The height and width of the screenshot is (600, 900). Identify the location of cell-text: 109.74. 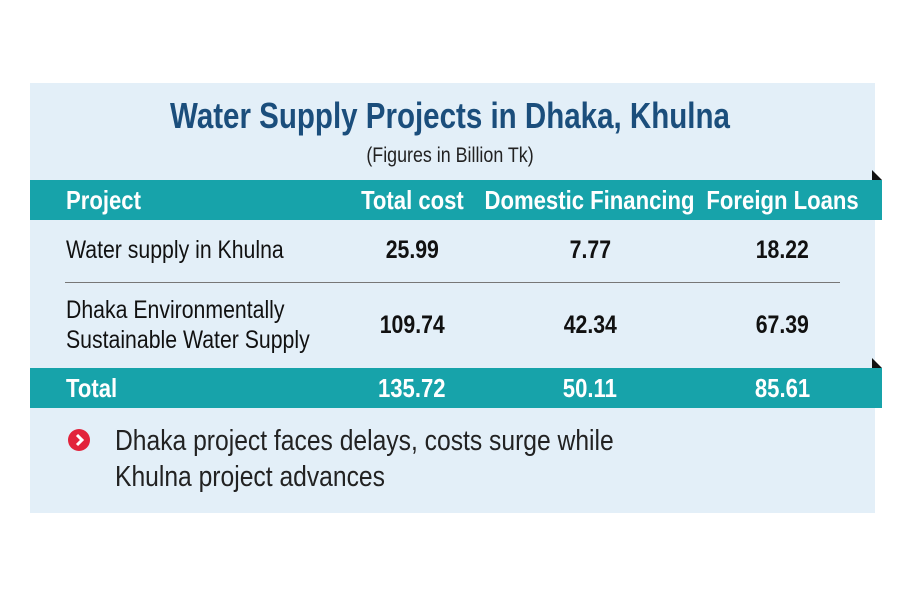
(412, 324).